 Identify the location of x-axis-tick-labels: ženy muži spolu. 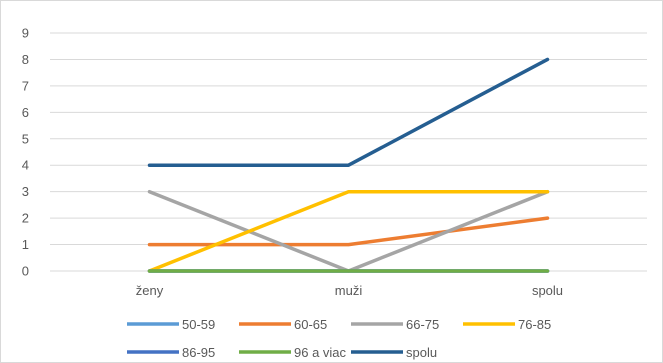
(349, 290).